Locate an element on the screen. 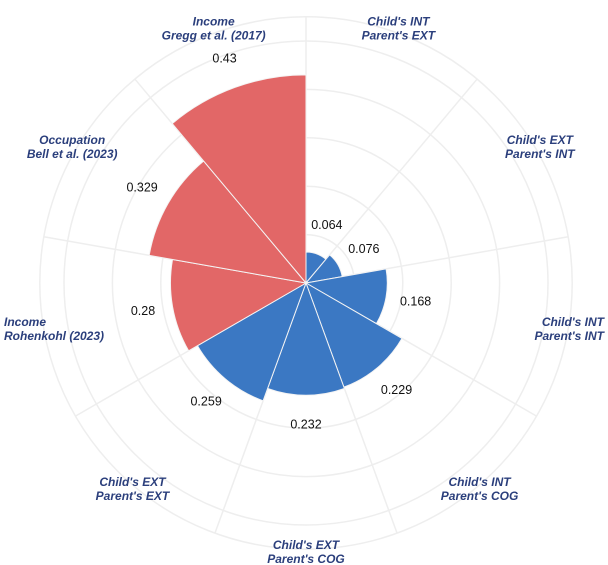 The height and width of the screenshot is (565, 608). value-label: 0.076 is located at coordinates (363, 249).